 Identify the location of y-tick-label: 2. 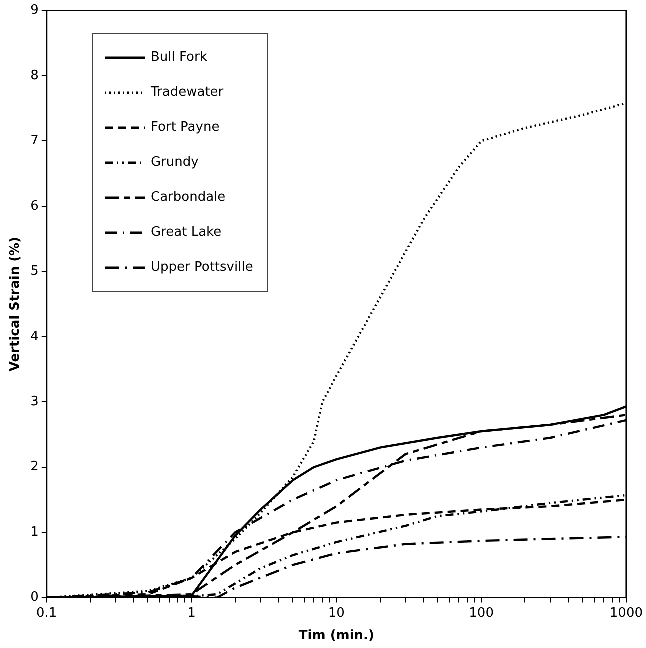
(34, 467).